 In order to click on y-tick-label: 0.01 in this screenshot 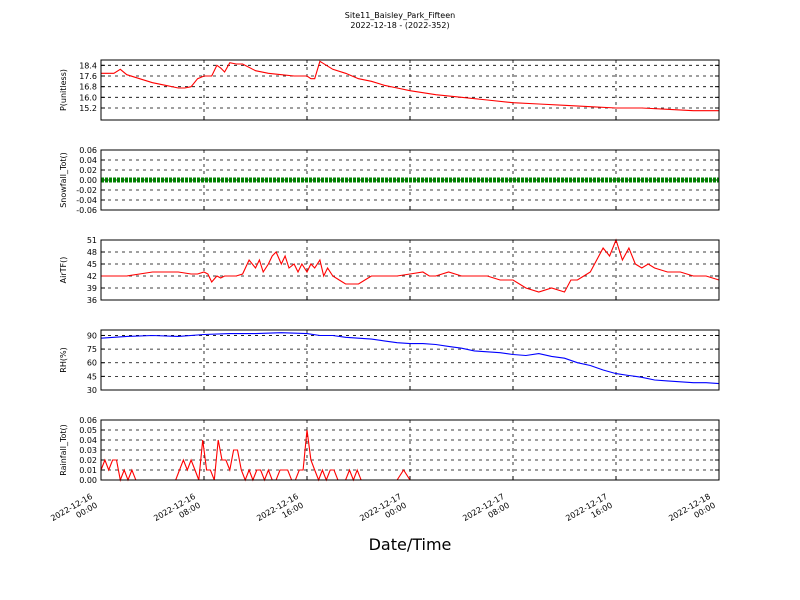, I will do `click(88, 470)`.